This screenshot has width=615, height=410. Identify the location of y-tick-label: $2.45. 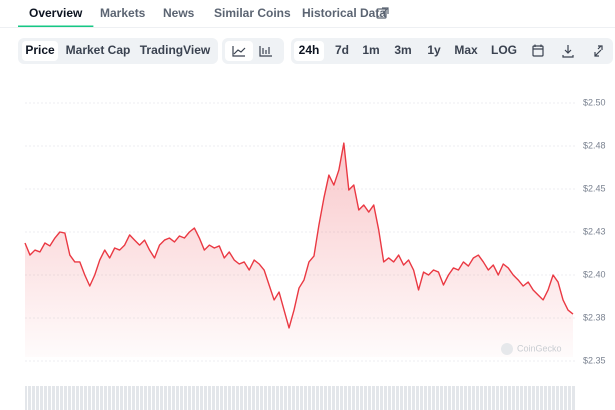
(594, 188).